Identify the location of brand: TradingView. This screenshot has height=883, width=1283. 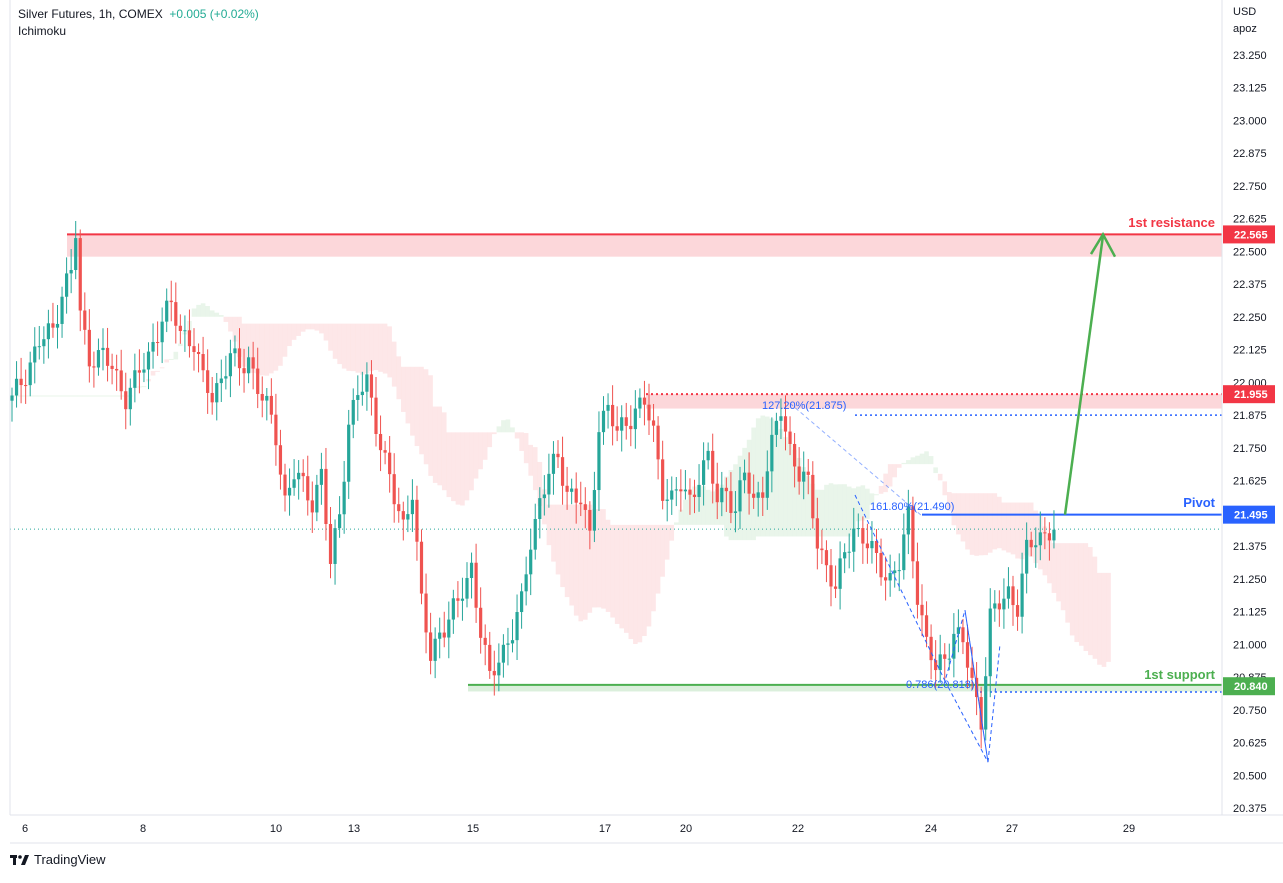
(58, 859).